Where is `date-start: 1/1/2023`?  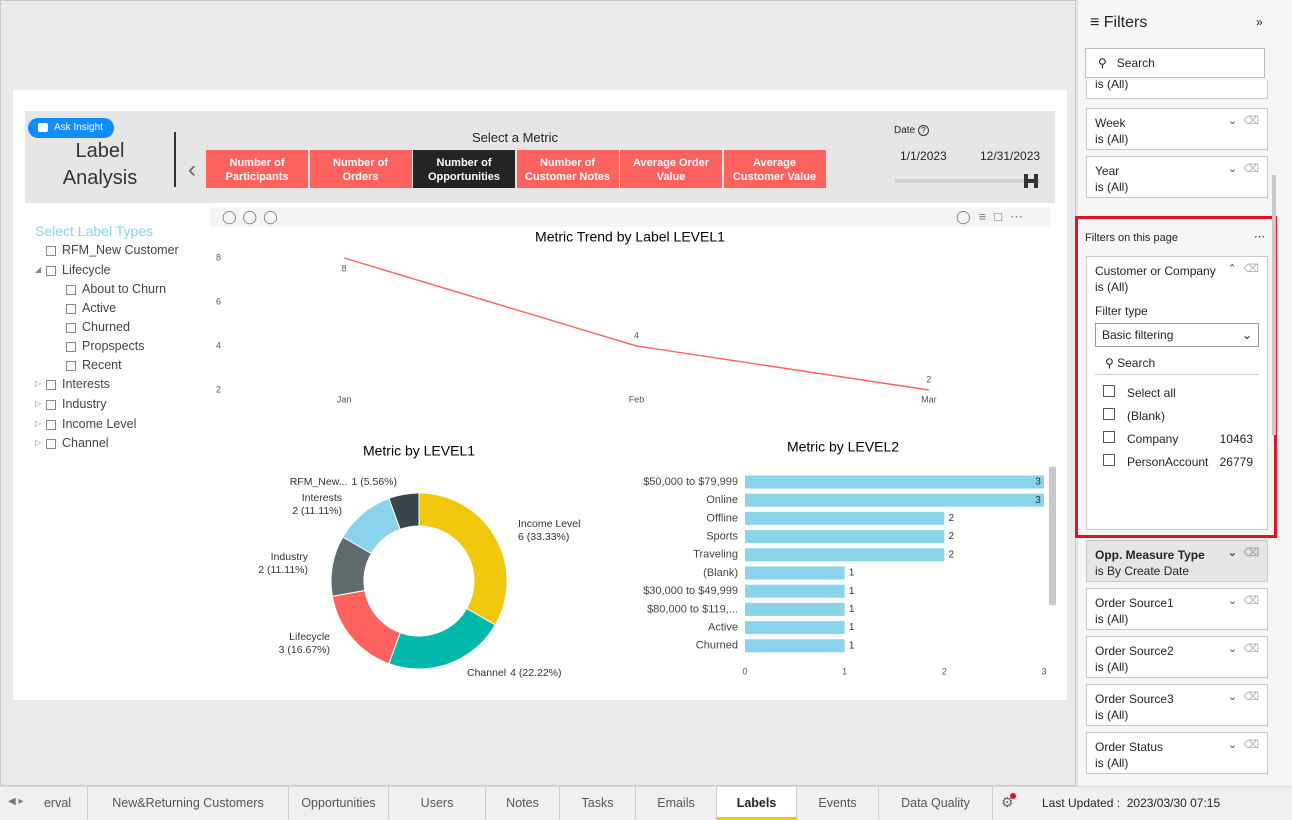
date-start: 1/1/2023 is located at coordinates (923, 156).